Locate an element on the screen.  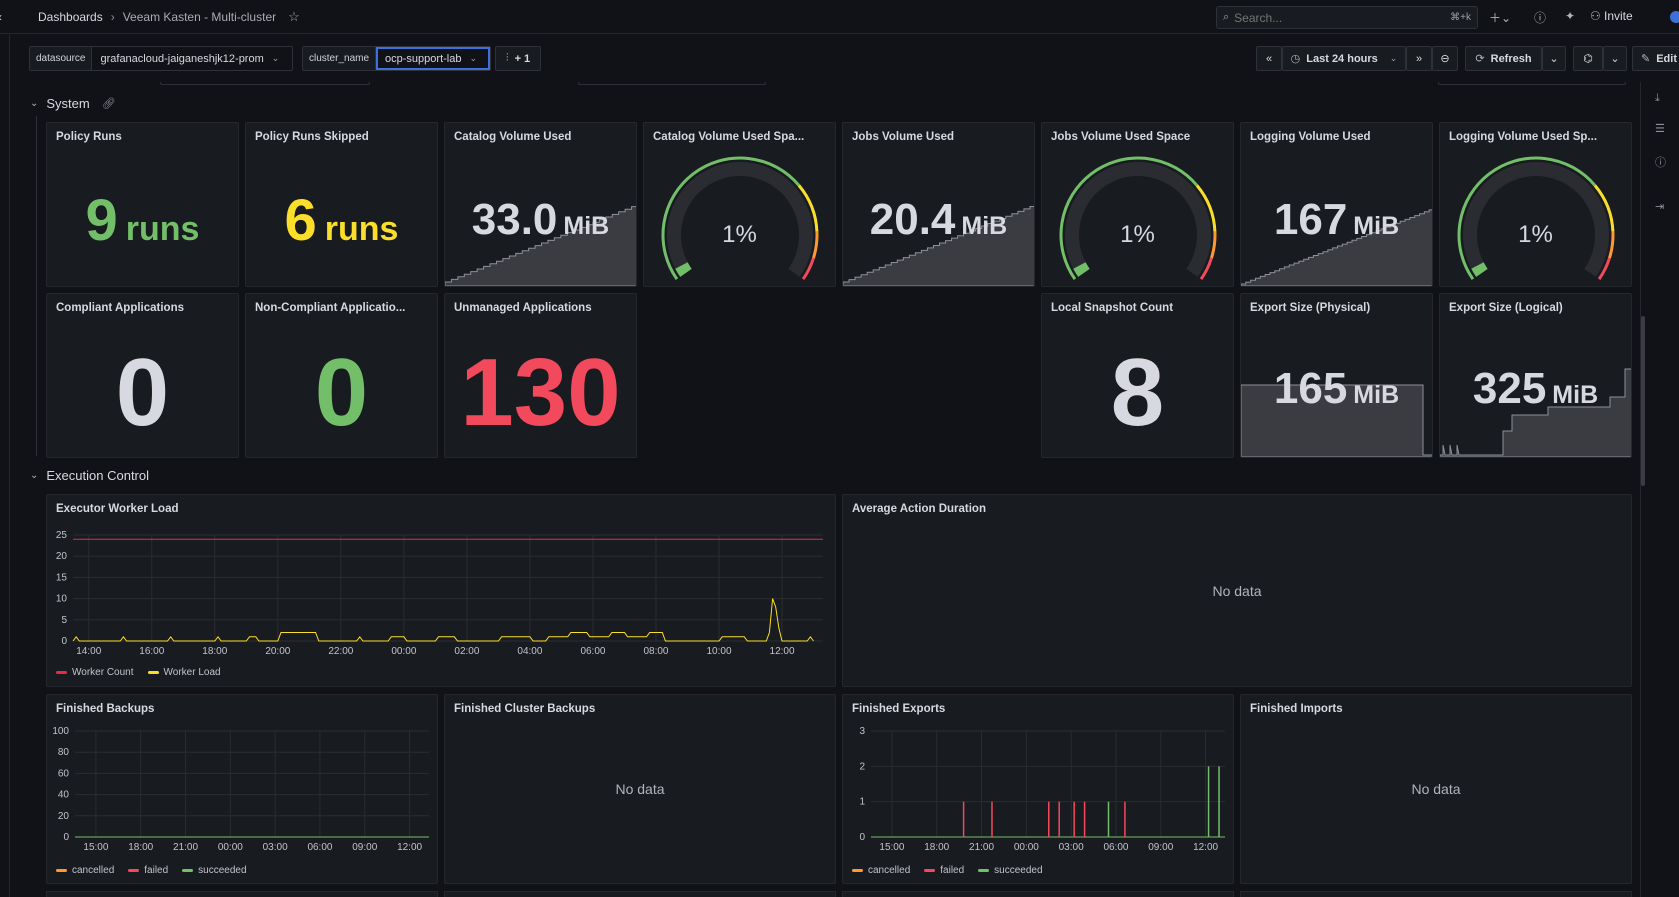
search-box: ⌕ ⌘+k is located at coordinates (1347, 17).